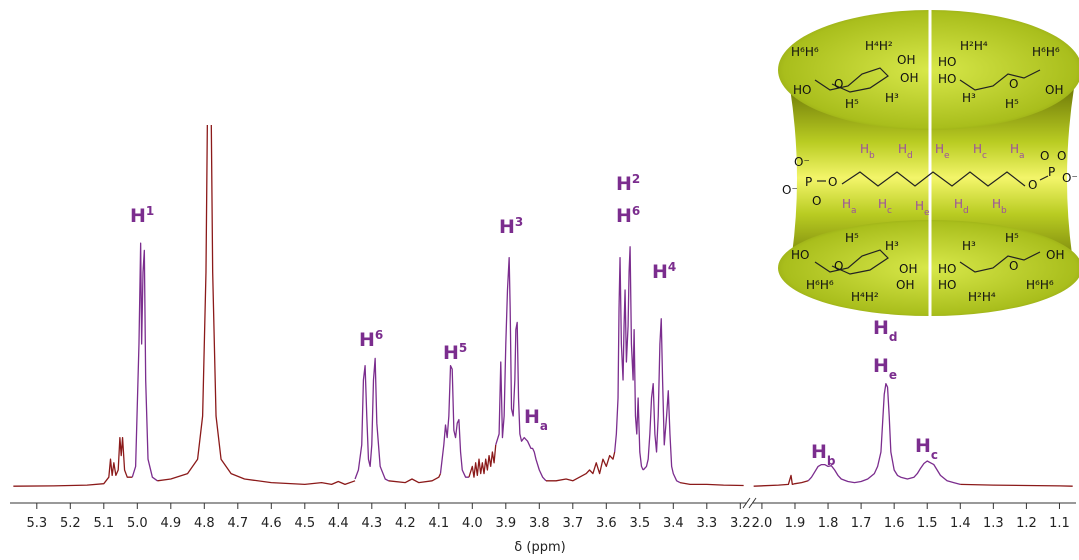 The width and height of the screenshot is (1079, 560). I want to click on chain-labels: Hb Hd He Hc Ha Ha Hc He Hd Hb, so click(933, 180).